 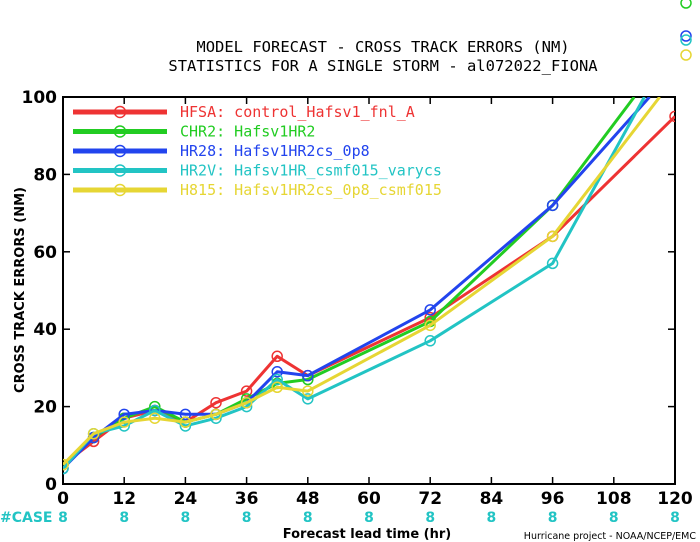 What do you see at coordinates (51, 485) in the screenshot?
I see `y-tick-label: 0` at bounding box center [51, 485].